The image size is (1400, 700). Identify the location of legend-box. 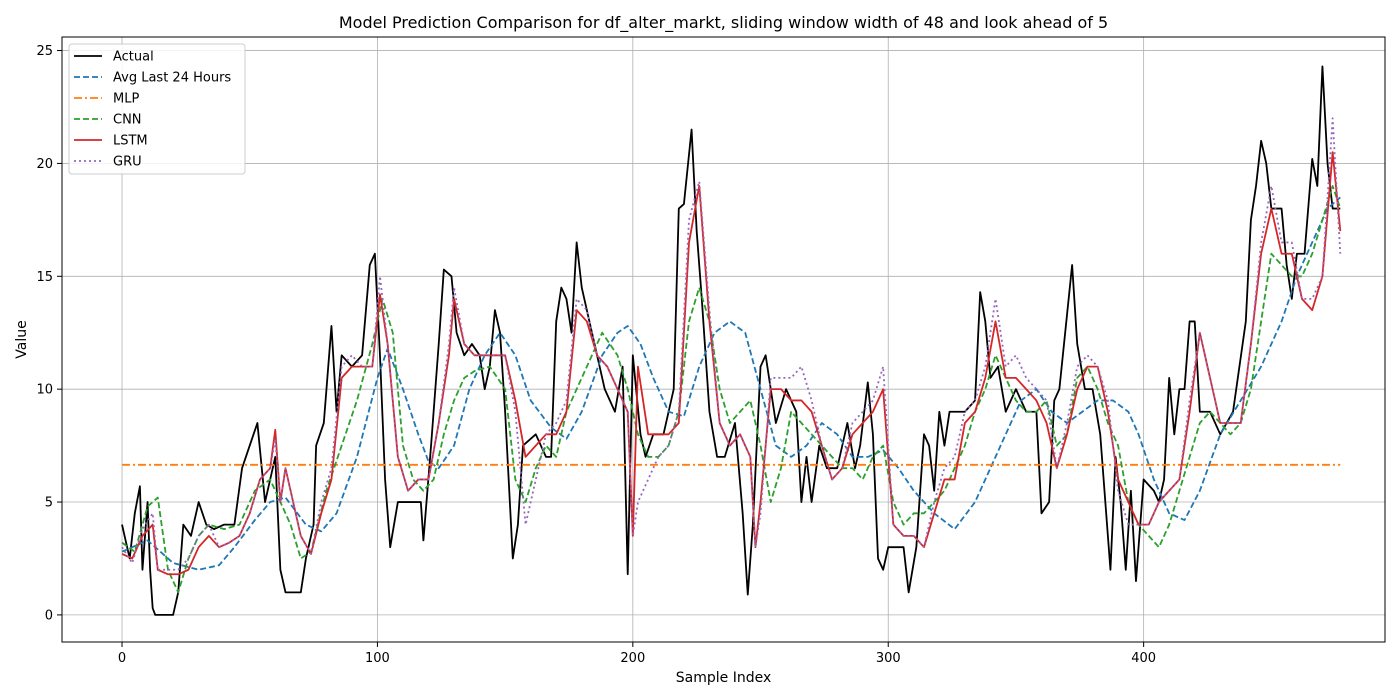
(157, 109).